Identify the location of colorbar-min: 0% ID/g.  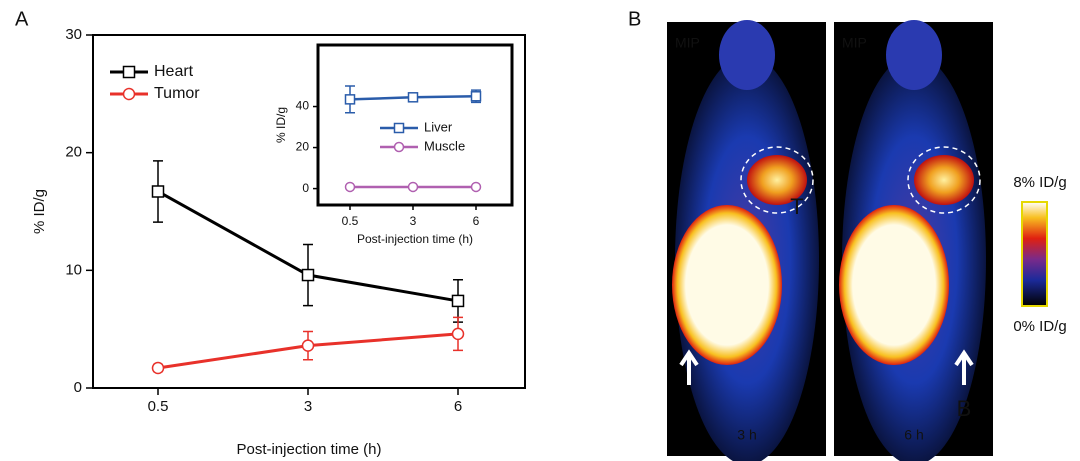
(1039, 326).